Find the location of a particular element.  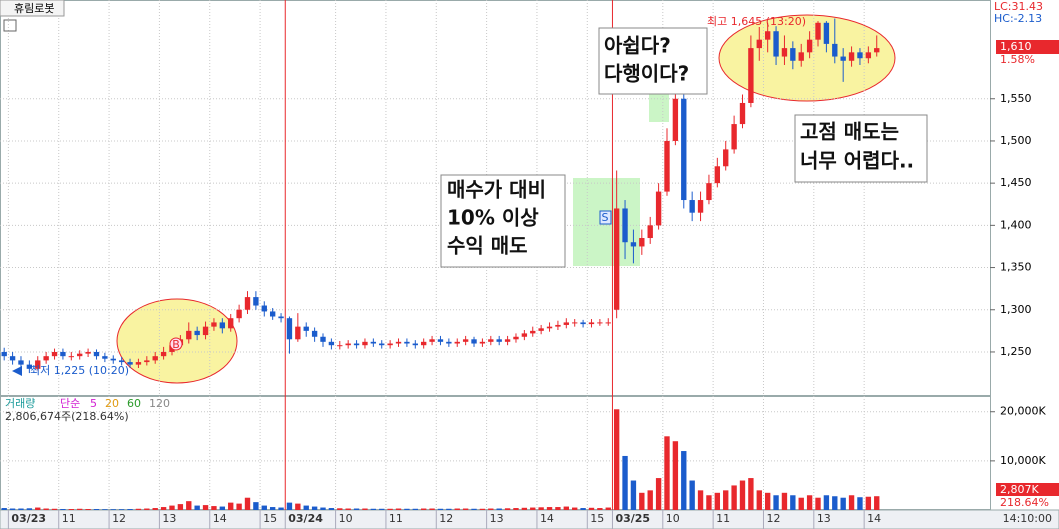

x-tick-label: 13 is located at coordinates (169, 518).